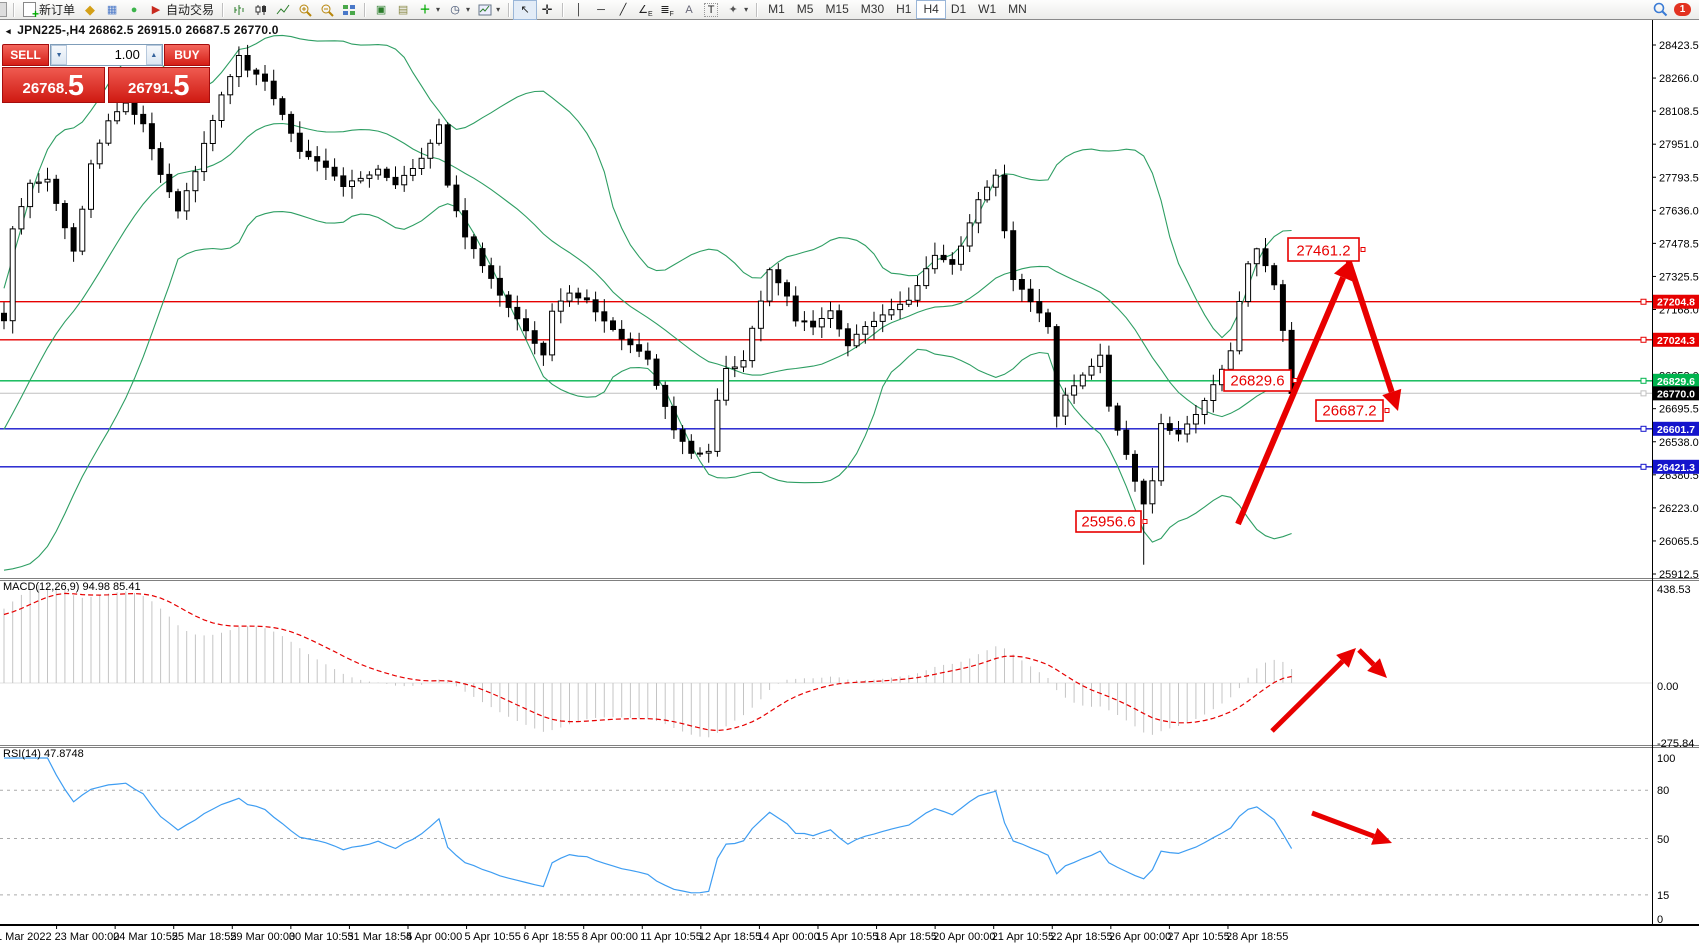 The width and height of the screenshot is (1699, 947). Describe the element at coordinates (958, 9) in the screenshot. I see `timeframe-d1: D1` at that location.